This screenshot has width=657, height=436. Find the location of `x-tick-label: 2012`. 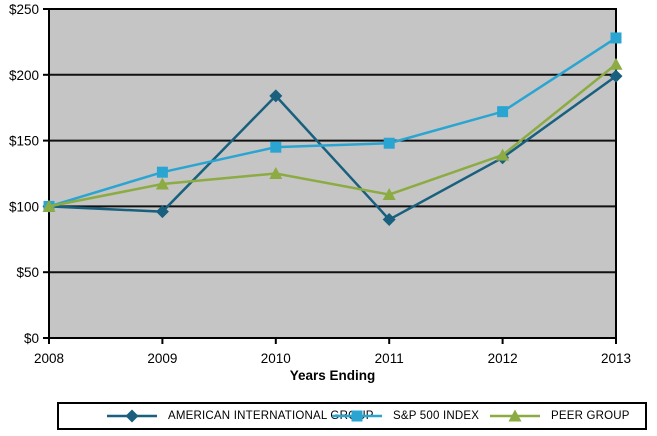

x-tick-label: 2012 is located at coordinates (503, 358).